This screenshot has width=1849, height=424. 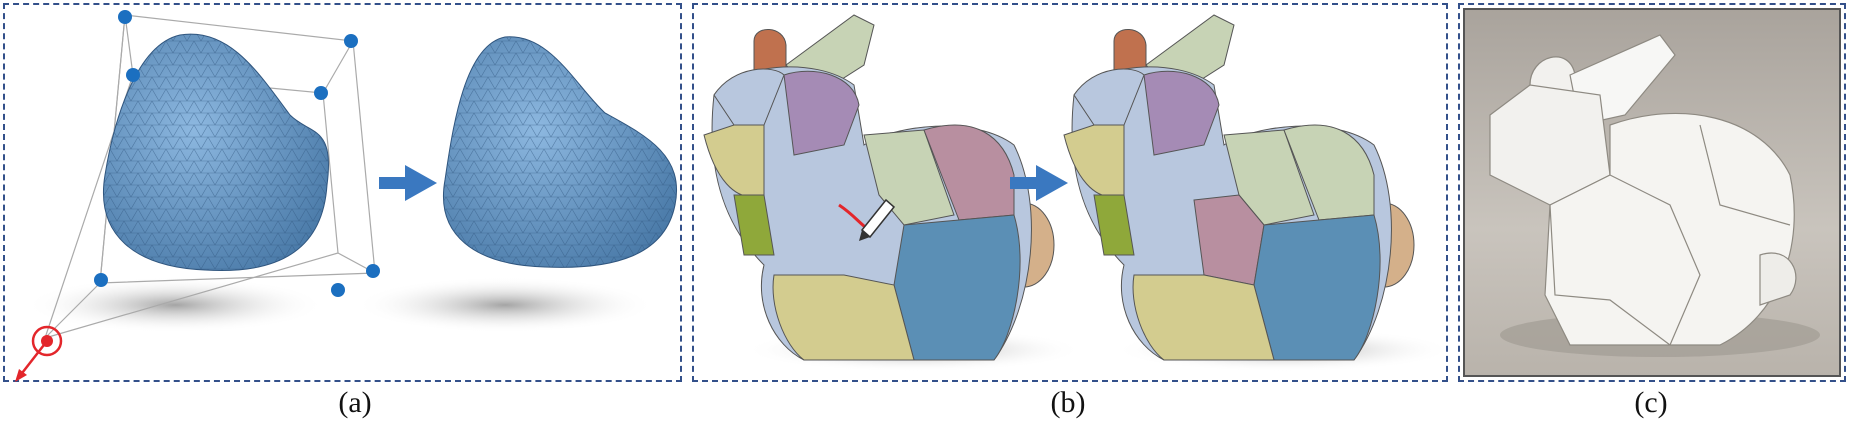 I want to click on drag-handle-icon, so click(x=39, y=353).